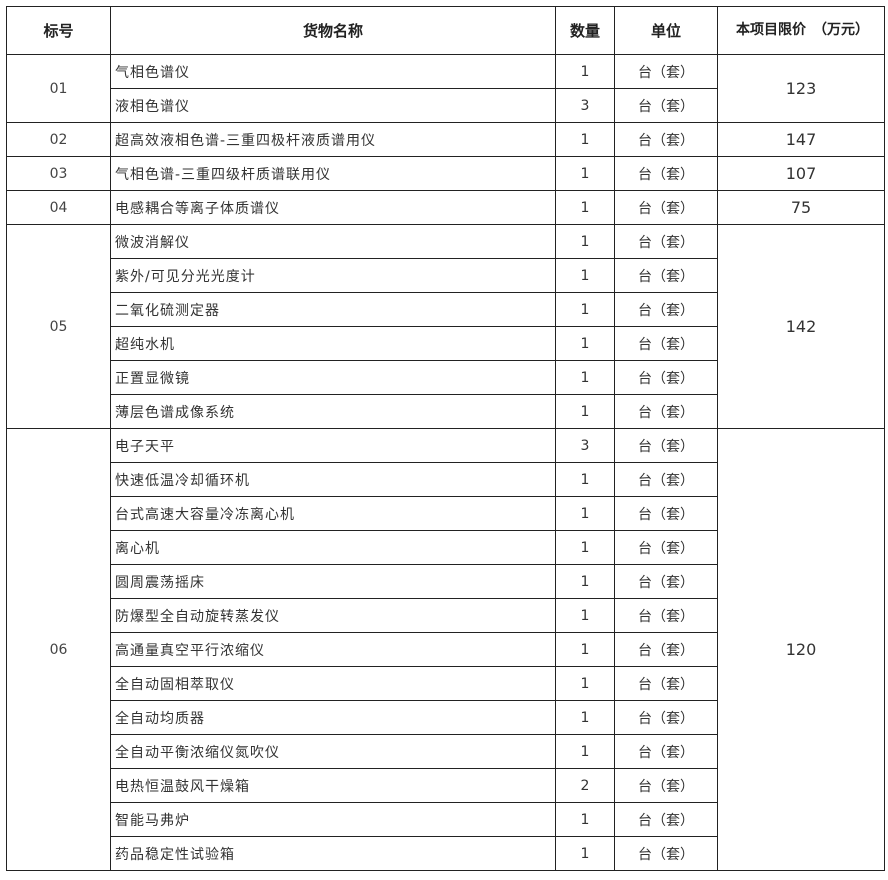 This screenshot has width=888, height=880. Describe the element at coordinates (666, 30) in the screenshot. I see `header-unit: 单位` at that location.